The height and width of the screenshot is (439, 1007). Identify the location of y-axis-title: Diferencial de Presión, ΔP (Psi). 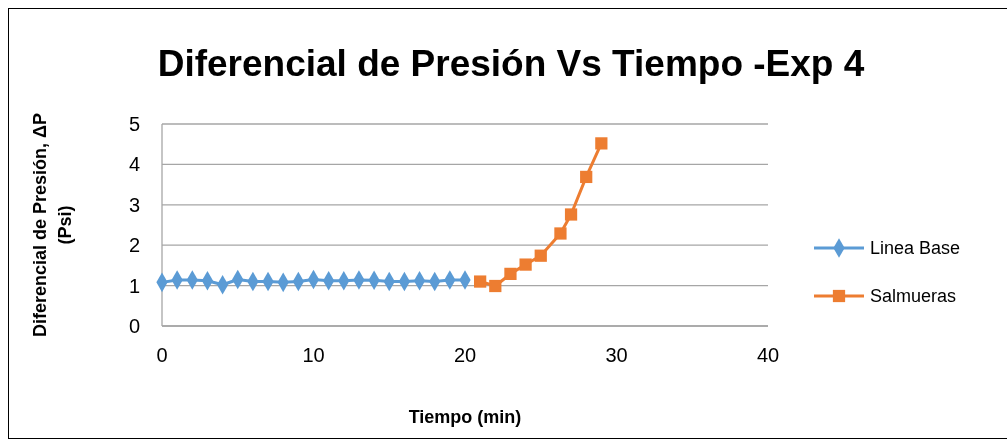
(52, 225).